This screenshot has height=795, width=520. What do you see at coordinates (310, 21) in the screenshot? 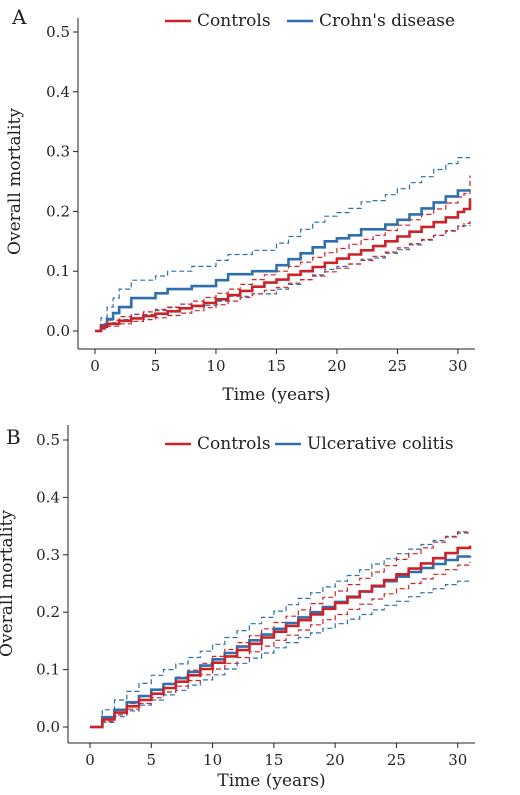
I see `legend: Controls Crohn's disease` at bounding box center [310, 21].